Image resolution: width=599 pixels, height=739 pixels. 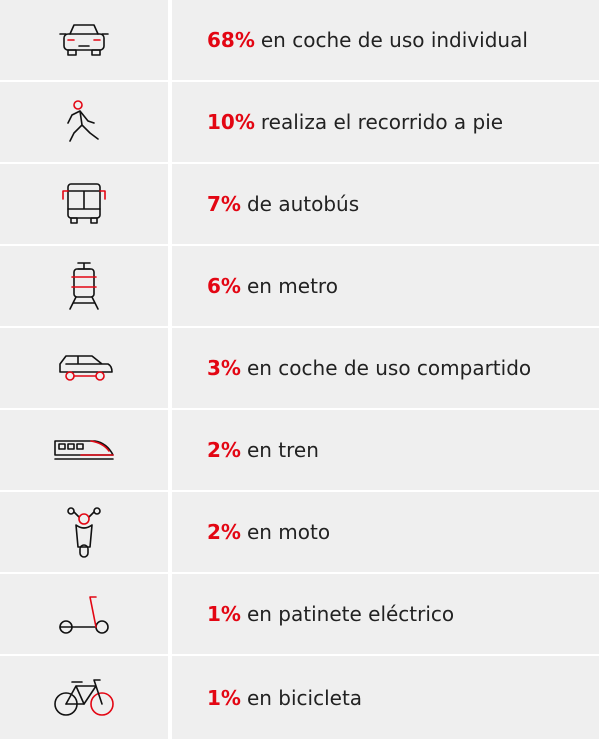 What do you see at coordinates (303, 204) in the screenshot?
I see `description: de autobús` at bounding box center [303, 204].